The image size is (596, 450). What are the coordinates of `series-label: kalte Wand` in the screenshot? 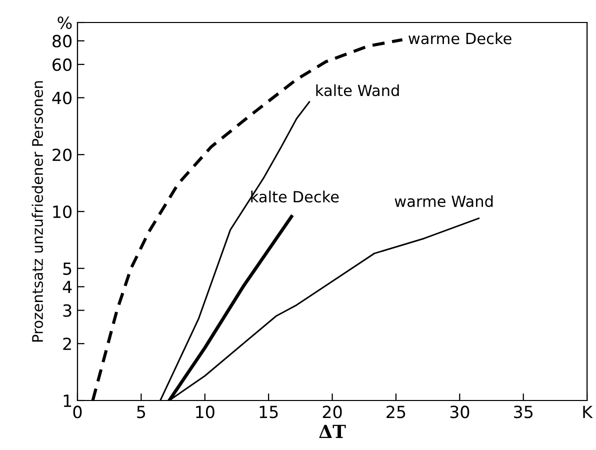 It's located at (357, 90).